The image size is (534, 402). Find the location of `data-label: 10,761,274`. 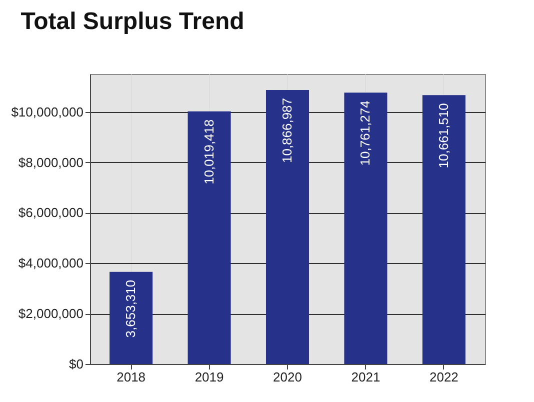

data-label: 10,761,274 is located at coordinates (365, 133).